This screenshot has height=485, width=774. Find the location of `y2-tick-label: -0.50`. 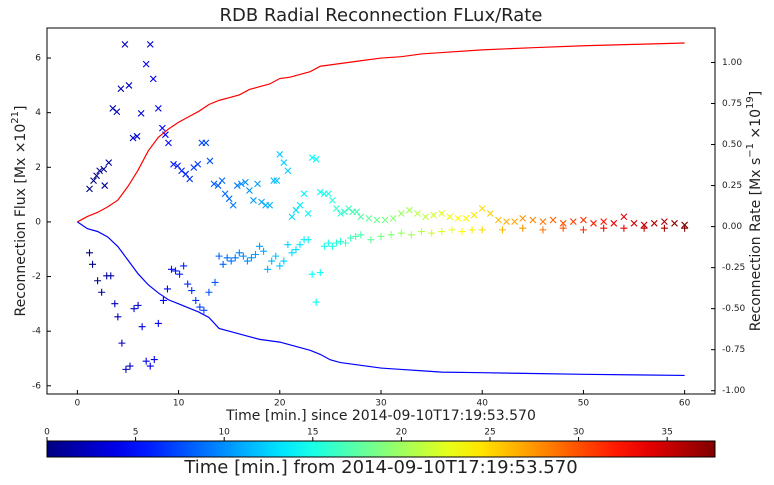

y2-tick-label: -0.50 is located at coordinates (734, 309).